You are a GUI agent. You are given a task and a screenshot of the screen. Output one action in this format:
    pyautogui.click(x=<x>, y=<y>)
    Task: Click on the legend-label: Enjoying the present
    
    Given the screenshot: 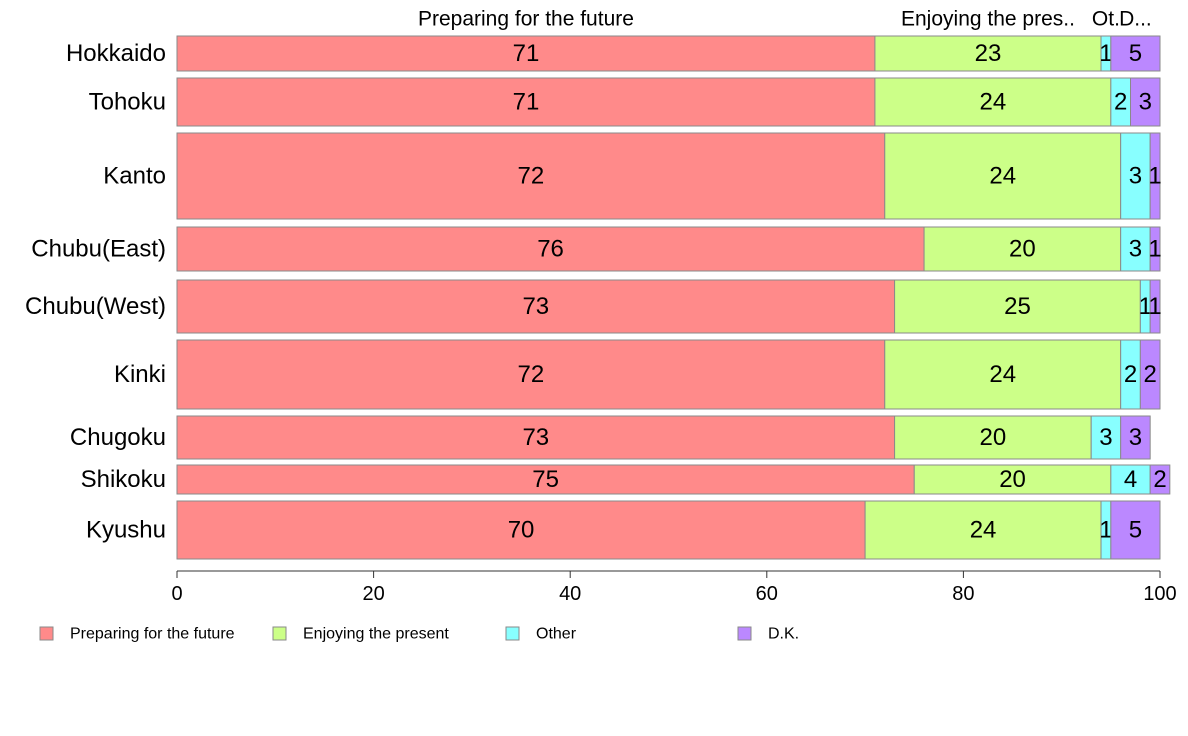 What is the action you would take?
    pyautogui.click(x=376, y=634)
    